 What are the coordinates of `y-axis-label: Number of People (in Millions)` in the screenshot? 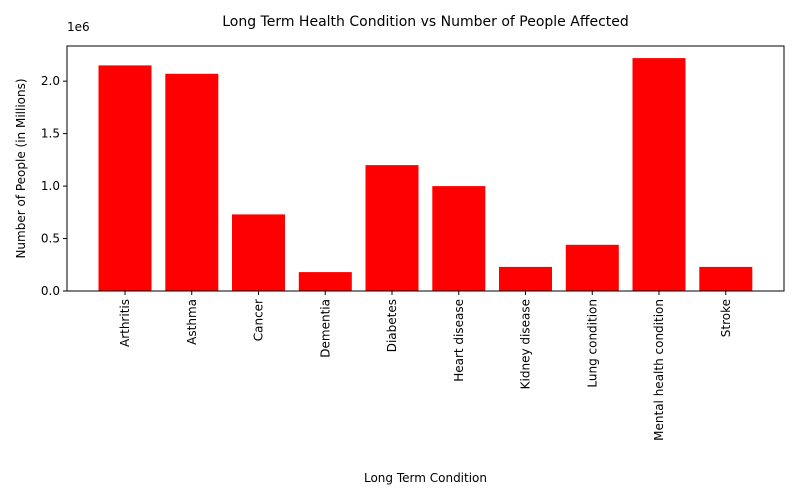 It's located at (21, 168).